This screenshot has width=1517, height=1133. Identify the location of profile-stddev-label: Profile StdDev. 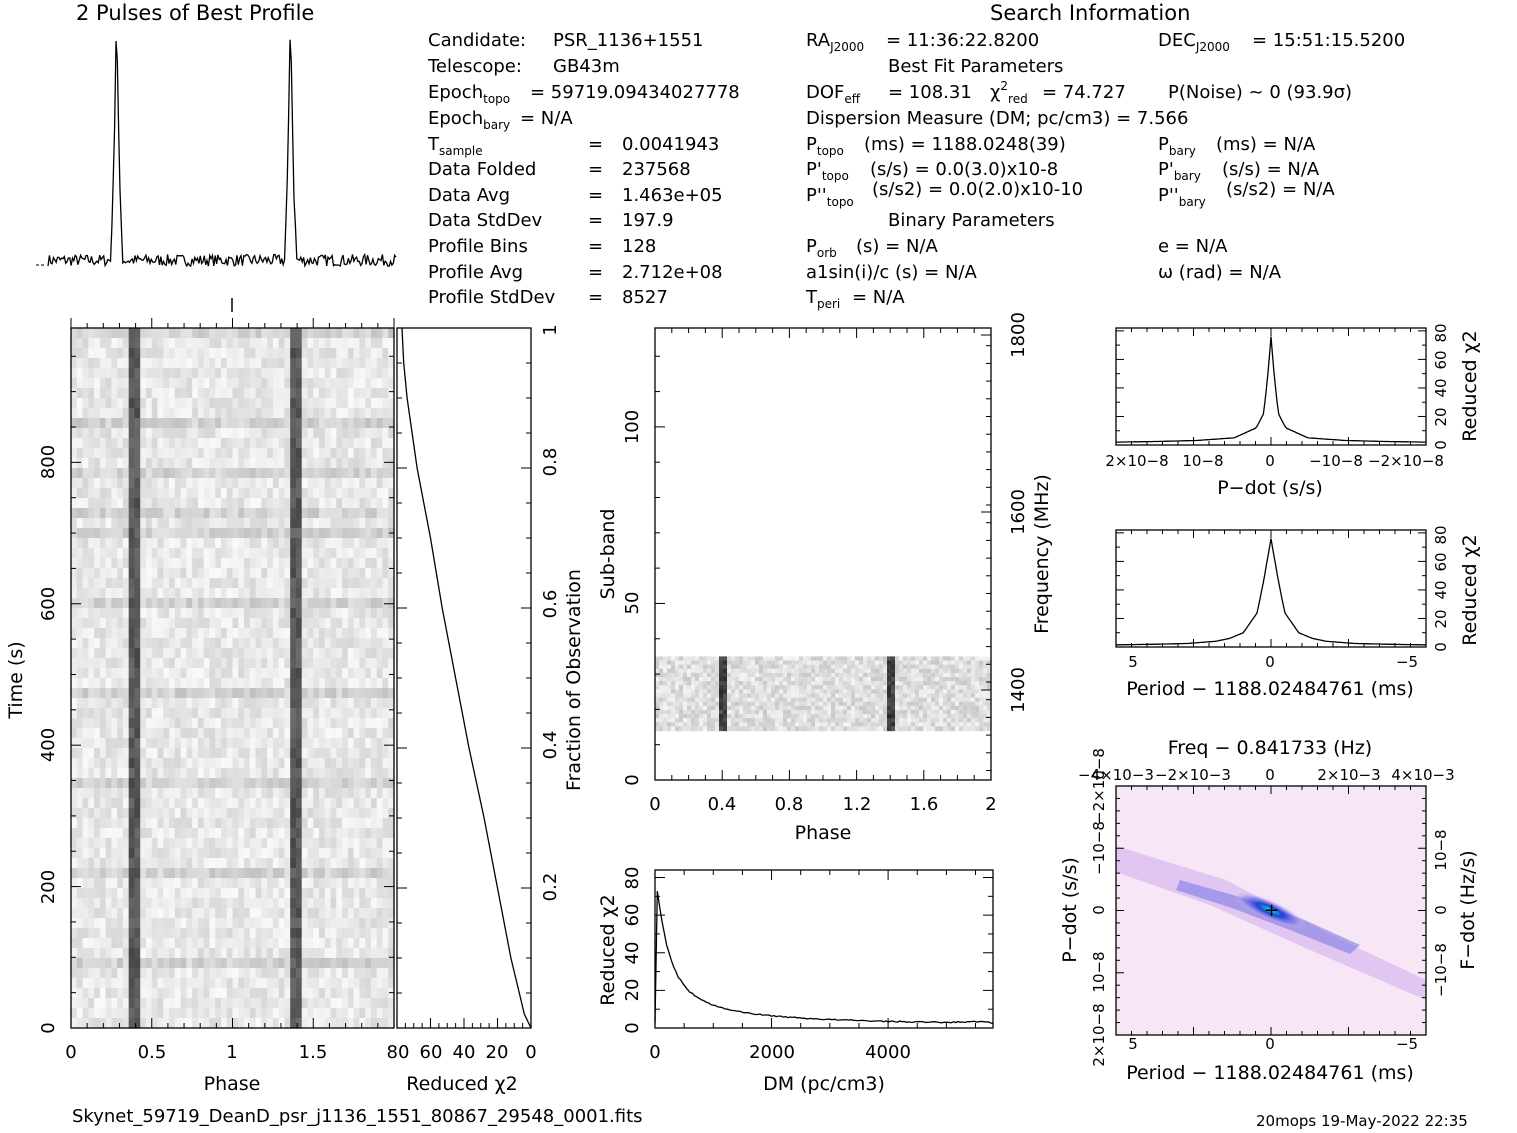
(492, 297).